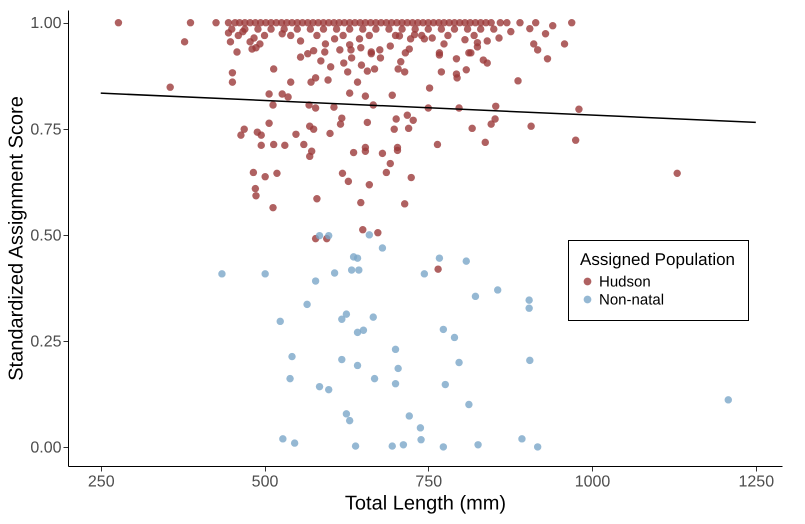 This screenshot has height=524, width=805. I want to click on y-tick-label: 0.50, so click(46, 235).